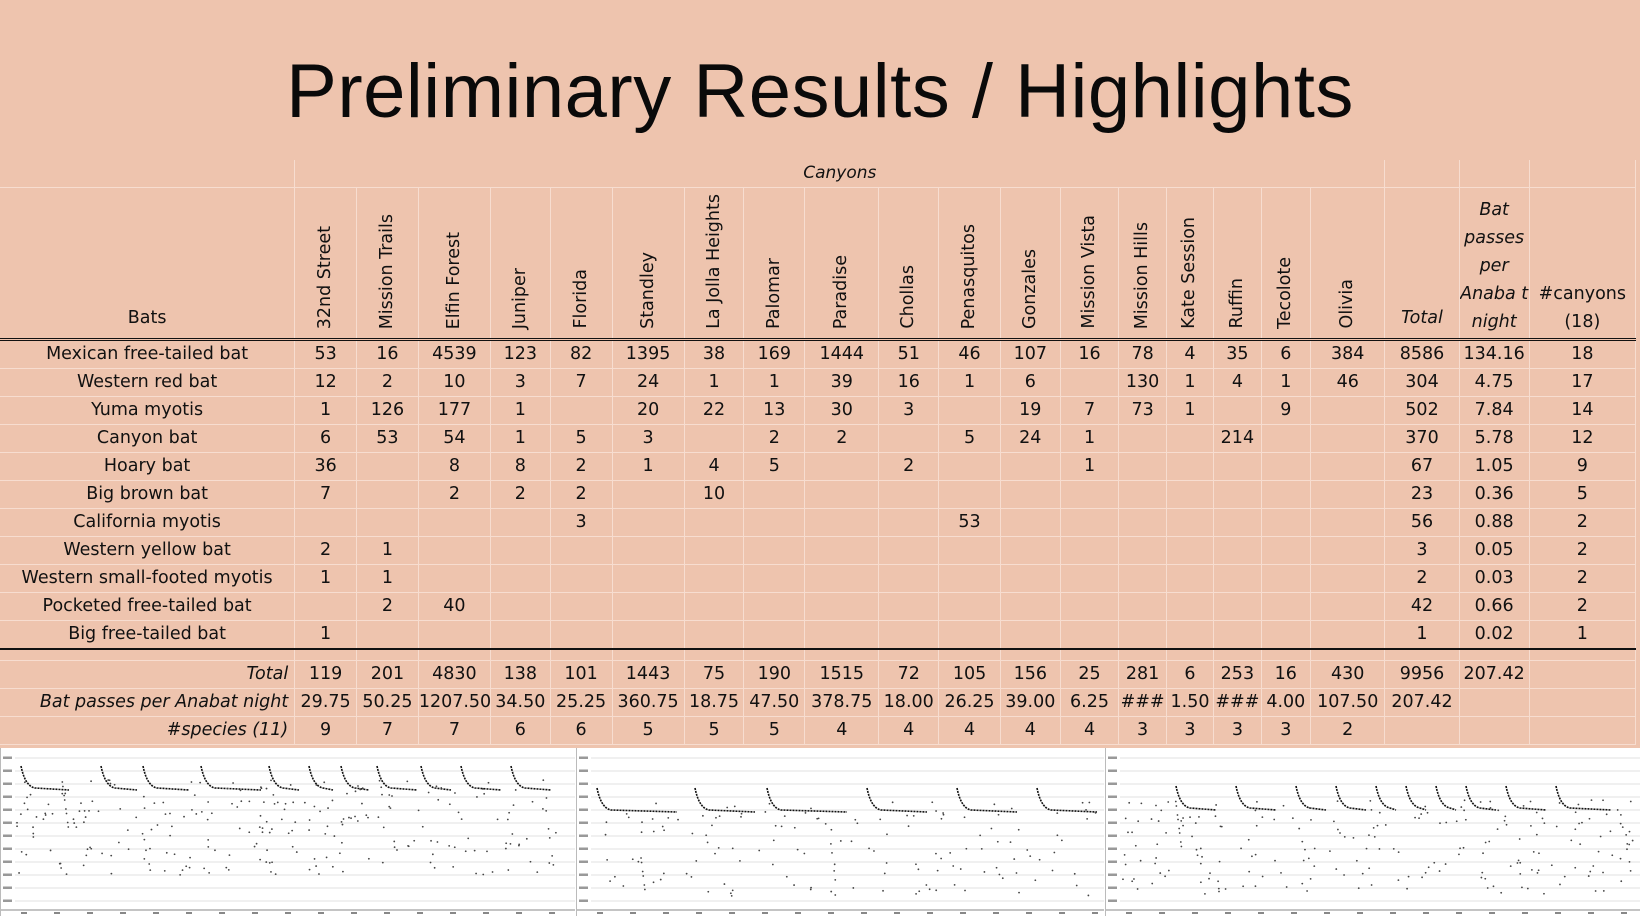 This screenshot has height=922, width=1640. Describe the element at coordinates (969, 702) in the screenshot. I see `summary-cell: 26.25` at that location.